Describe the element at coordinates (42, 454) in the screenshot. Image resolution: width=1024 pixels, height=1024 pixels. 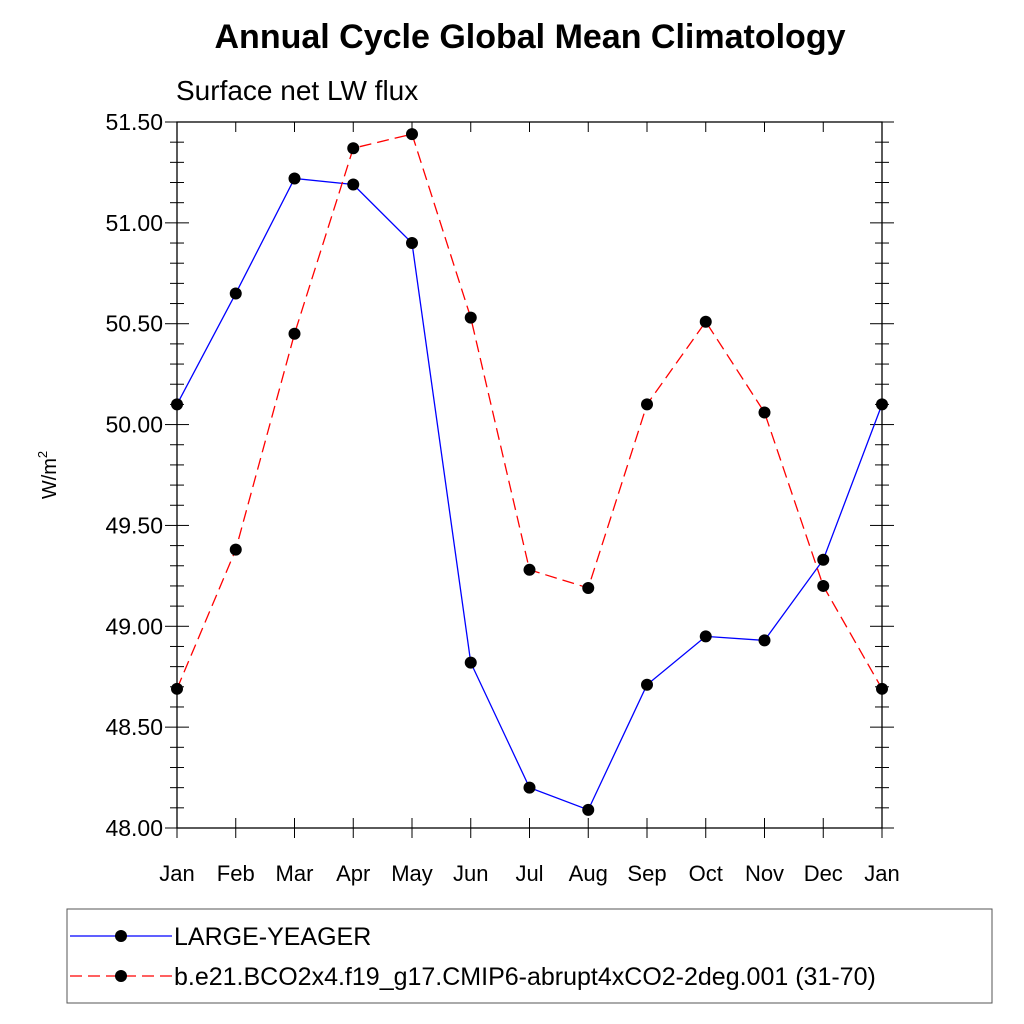
I see `y-axis-label-superscript: 2` at that location.